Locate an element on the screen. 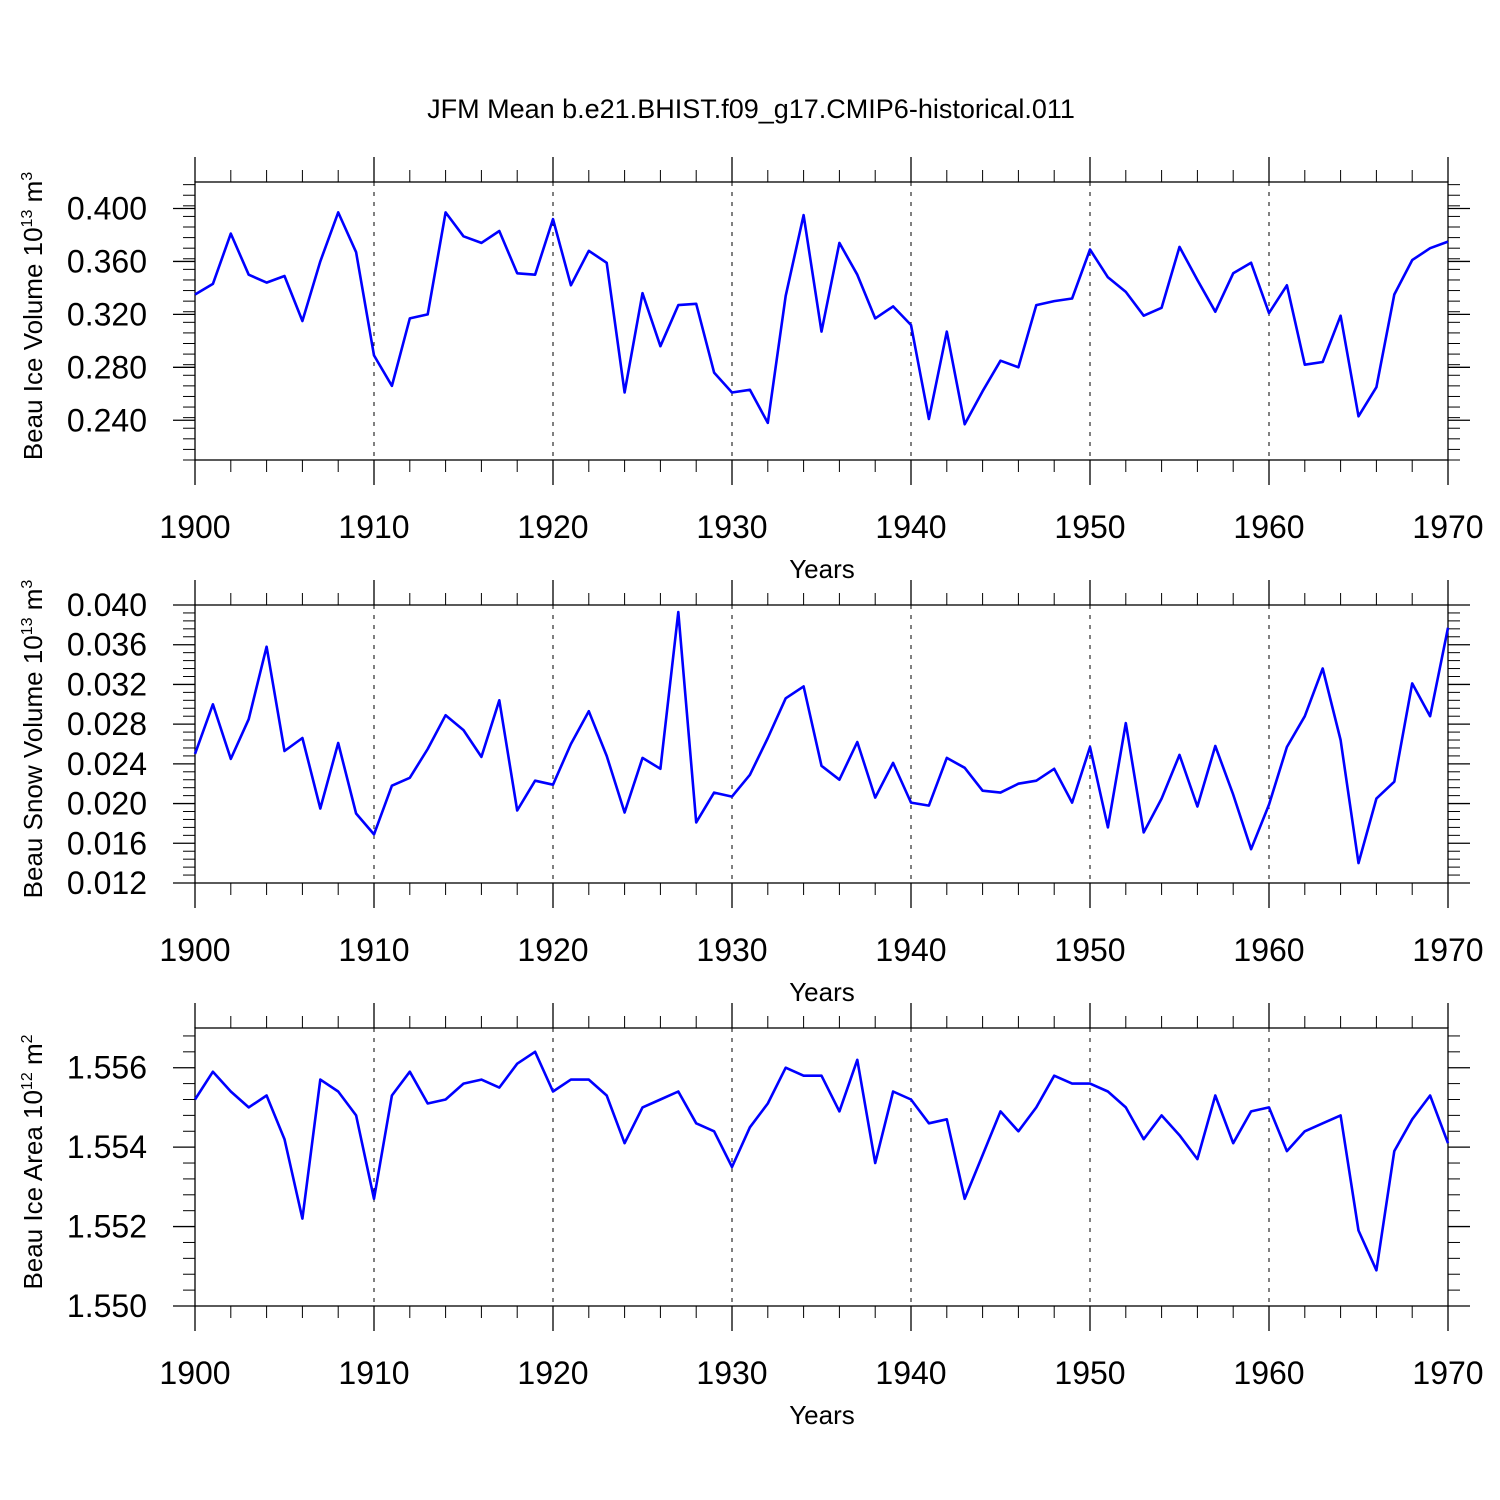 The height and width of the screenshot is (1500, 1500). snow-volume-y-label-exp: 13 is located at coordinates (27, 626).